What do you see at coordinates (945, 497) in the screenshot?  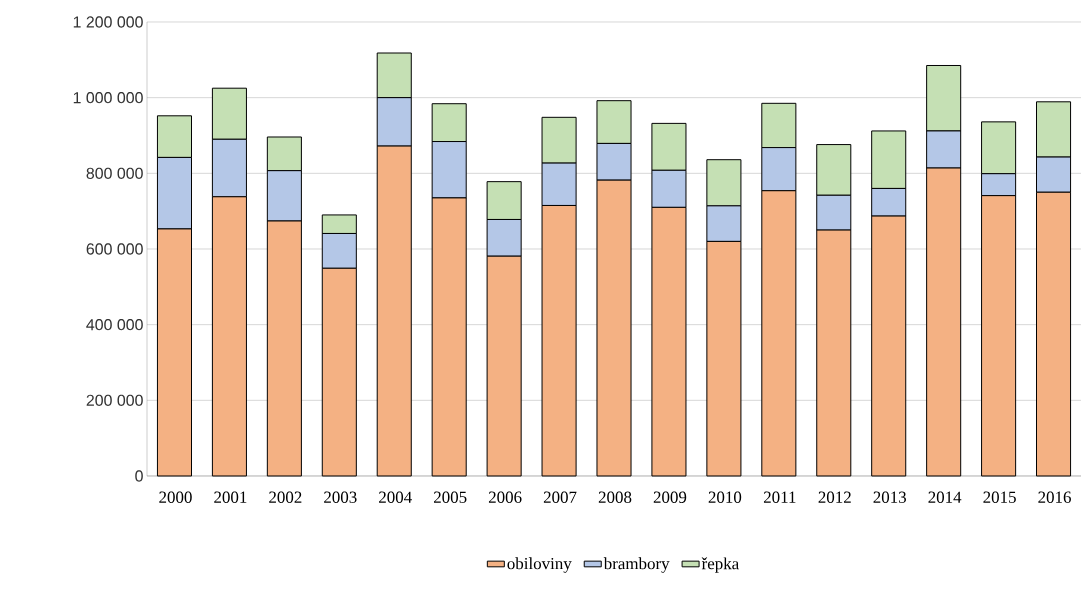 I see `x-tick-label: 2014` at bounding box center [945, 497].